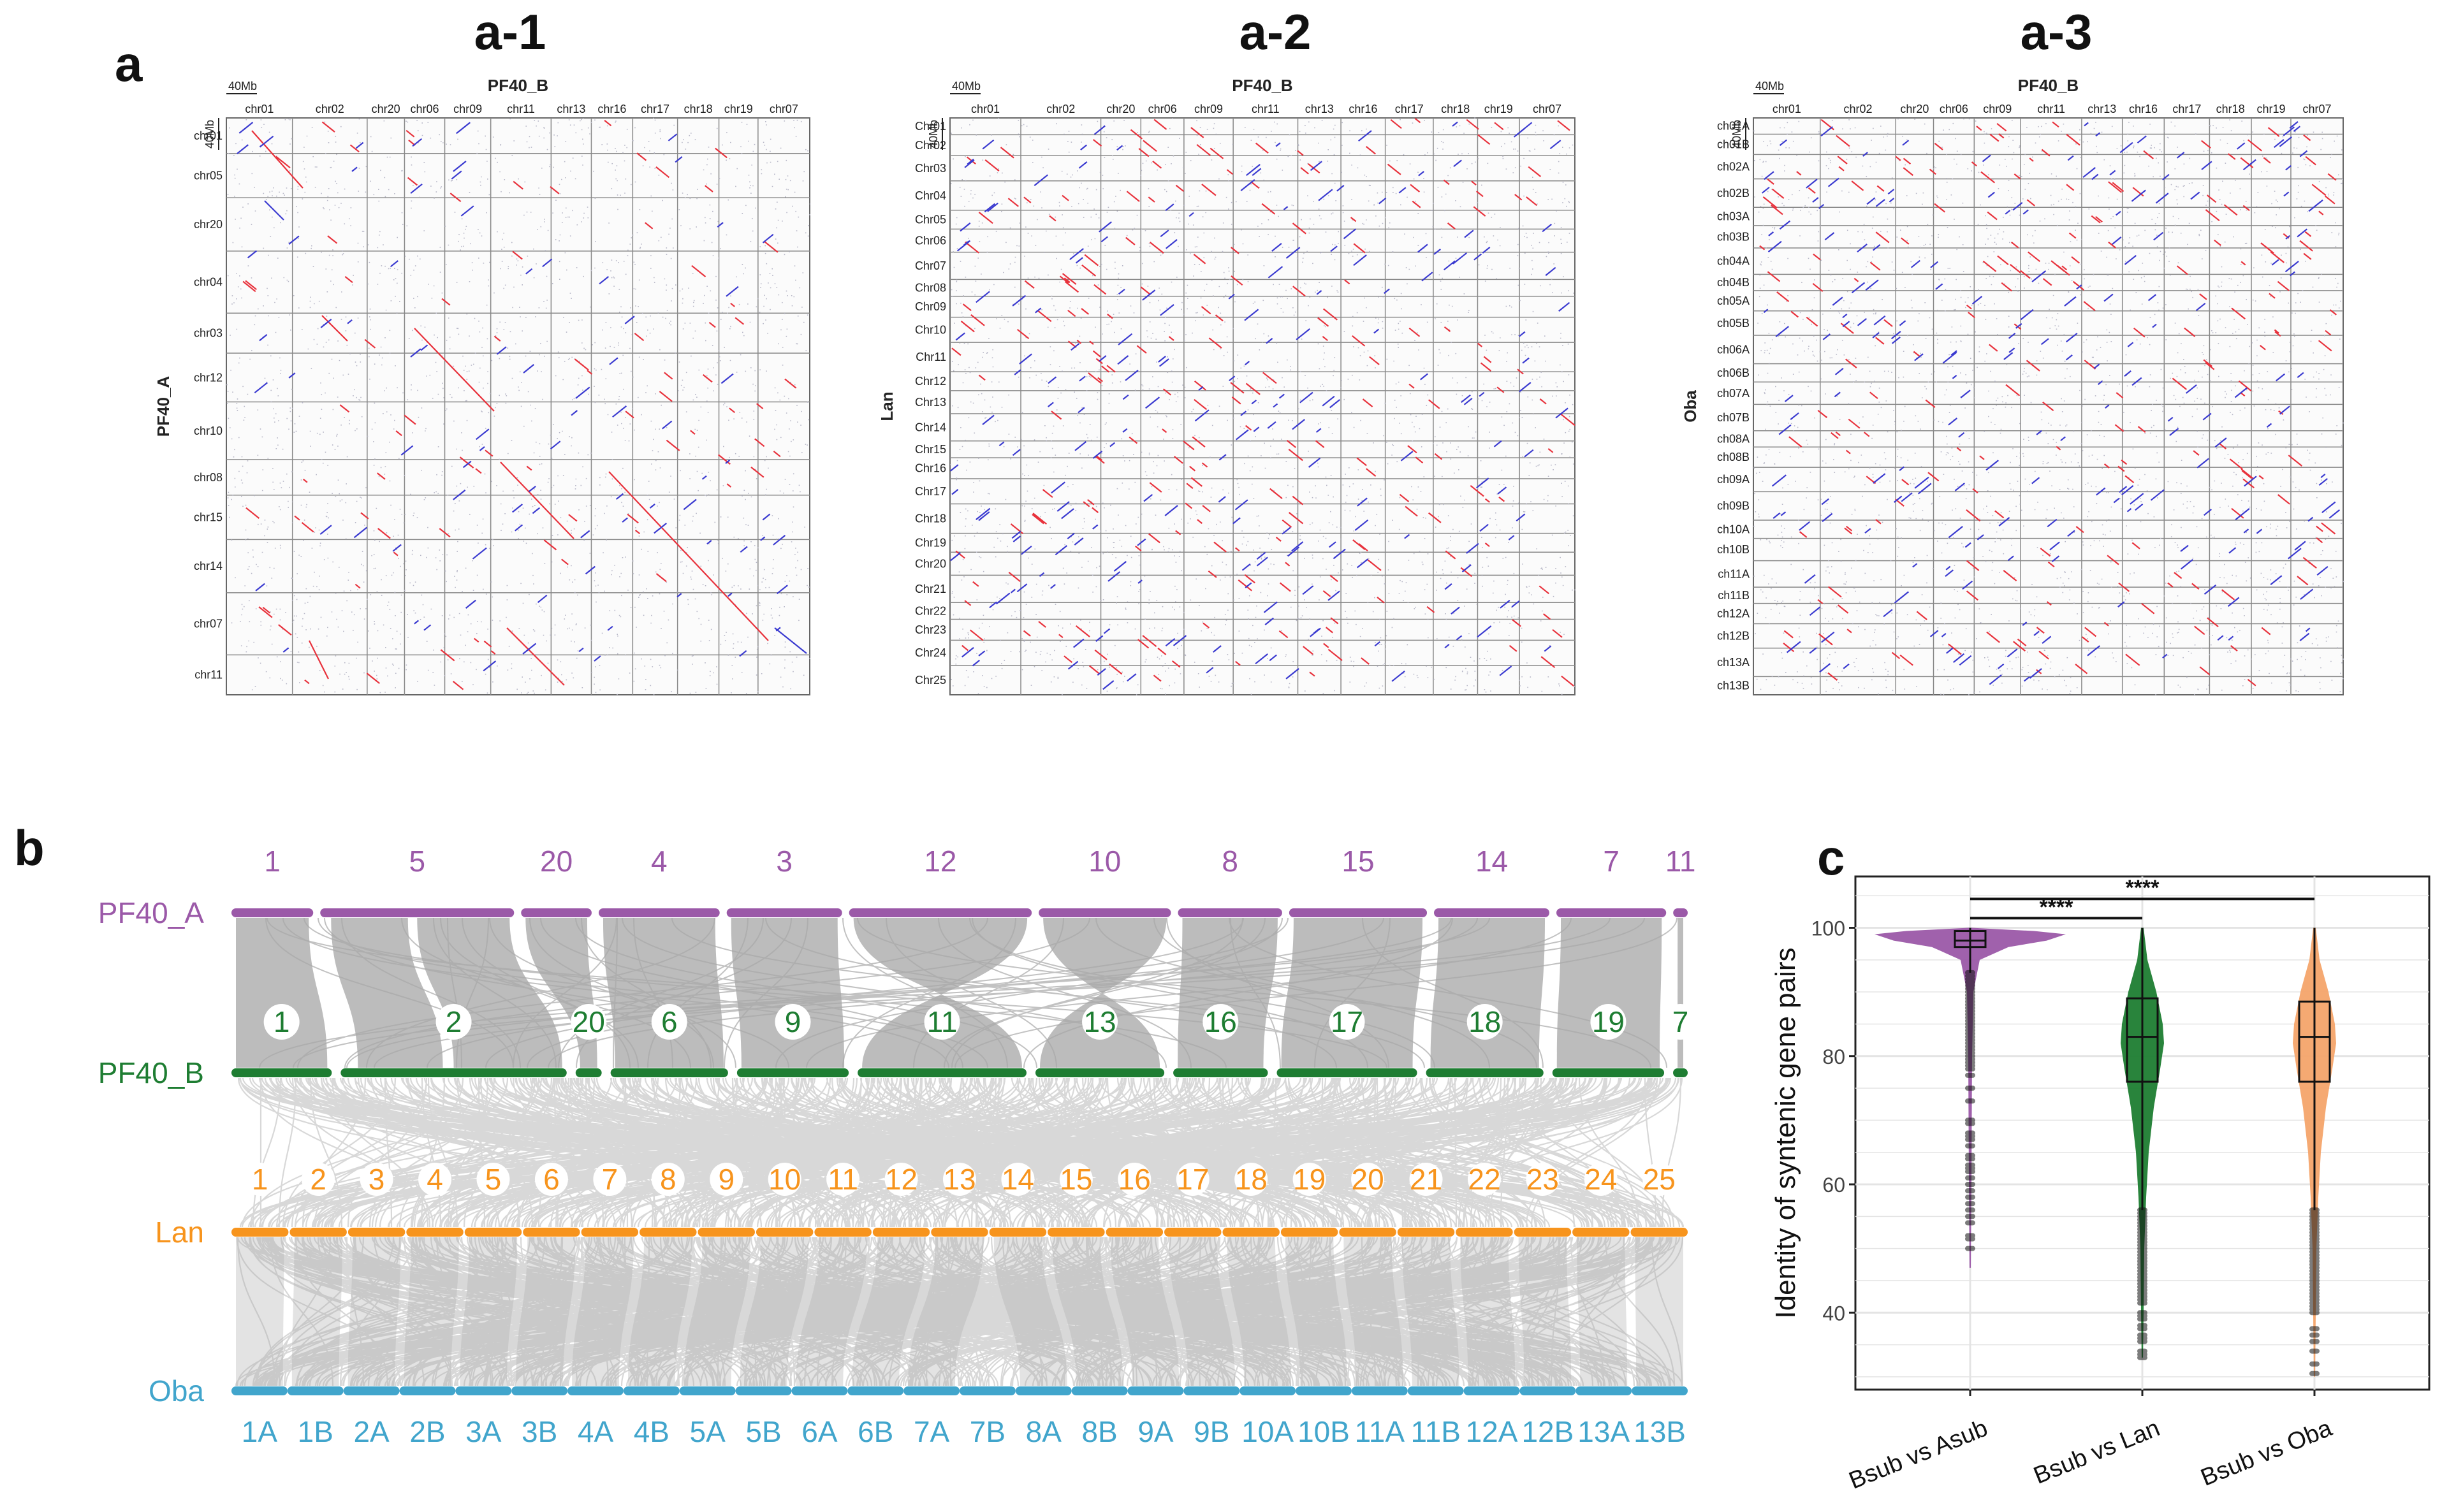  I want to click on dotplot-background-hits, so click(518, 406).